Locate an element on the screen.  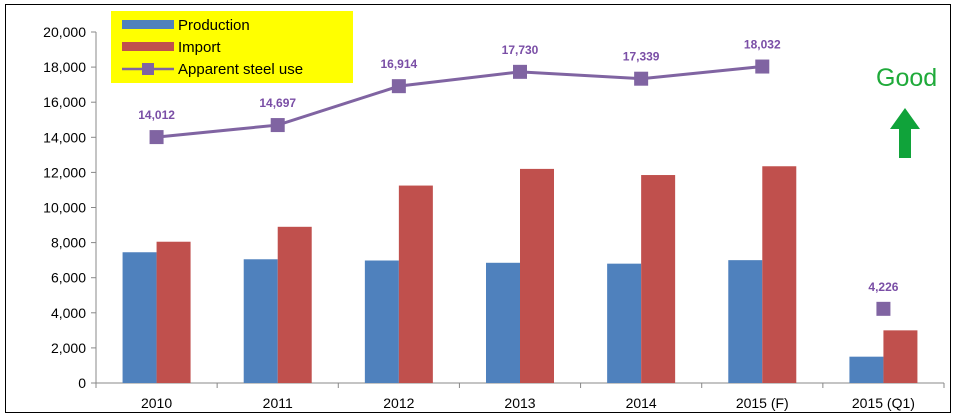
annotation: Good is located at coordinates (906, 111).